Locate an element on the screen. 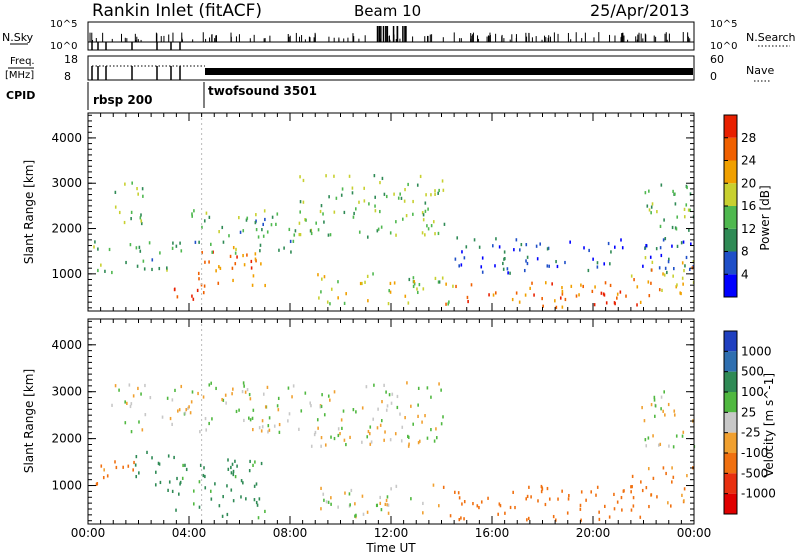 This screenshot has height=554, width=800. velocity-colorbar-swatch is located at coordinates (730, 422).